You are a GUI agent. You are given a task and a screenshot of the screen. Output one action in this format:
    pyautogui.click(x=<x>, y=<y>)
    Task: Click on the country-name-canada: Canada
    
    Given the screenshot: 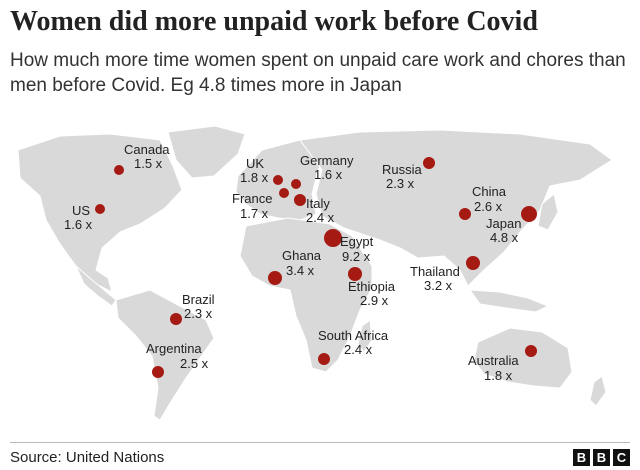 What is the action you would take?
    pyautogui.click(x=147, y=149)
    